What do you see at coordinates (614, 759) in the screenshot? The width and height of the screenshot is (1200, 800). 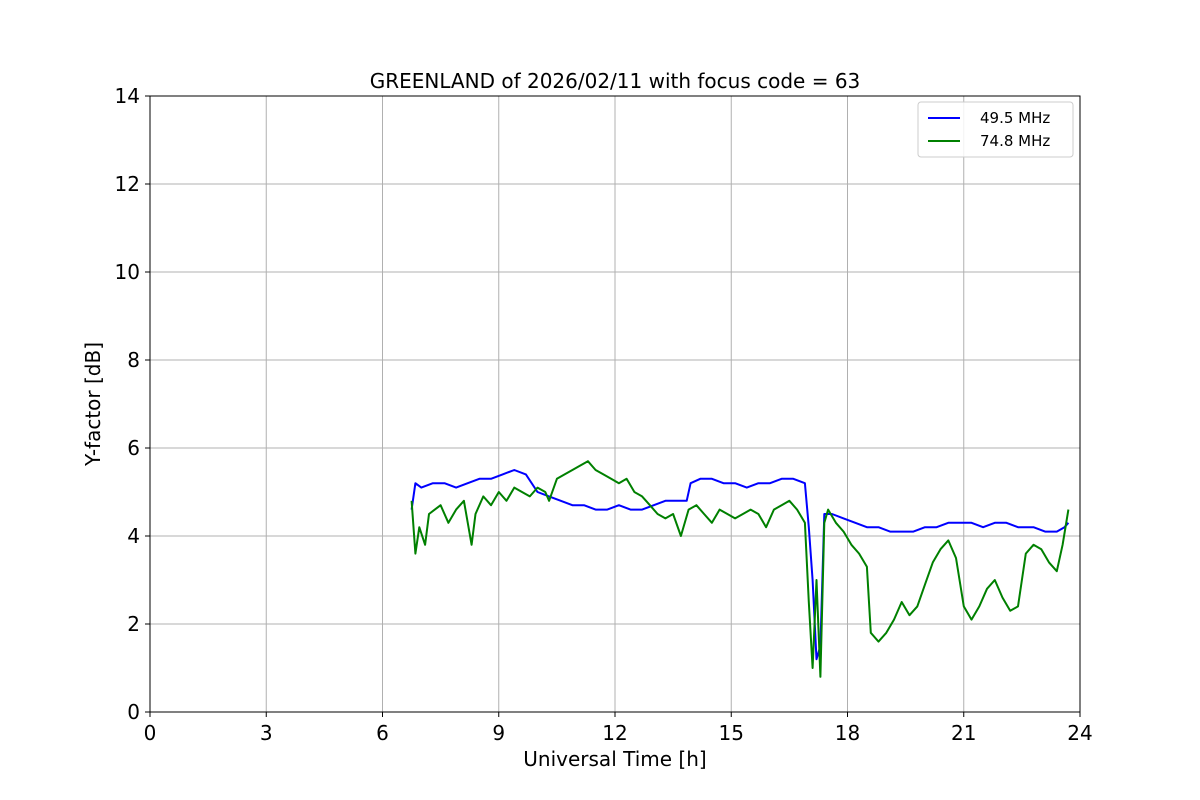 I see `x-axis-title: Universal Time [h]` at bounding box center [614, 759].